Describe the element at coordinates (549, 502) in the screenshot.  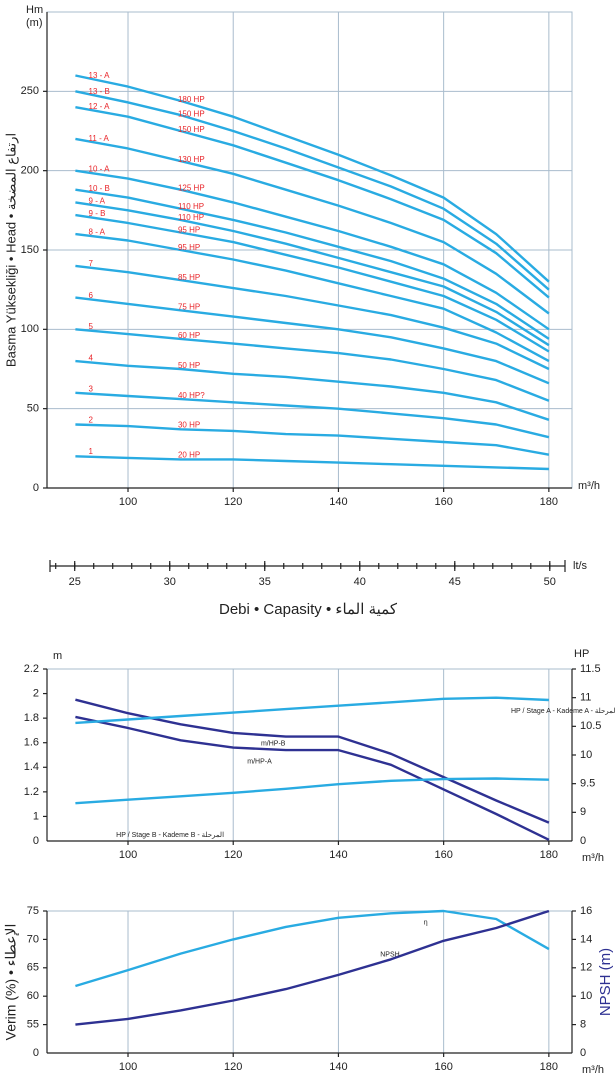
I see `x-tick-label: 180` at that location.